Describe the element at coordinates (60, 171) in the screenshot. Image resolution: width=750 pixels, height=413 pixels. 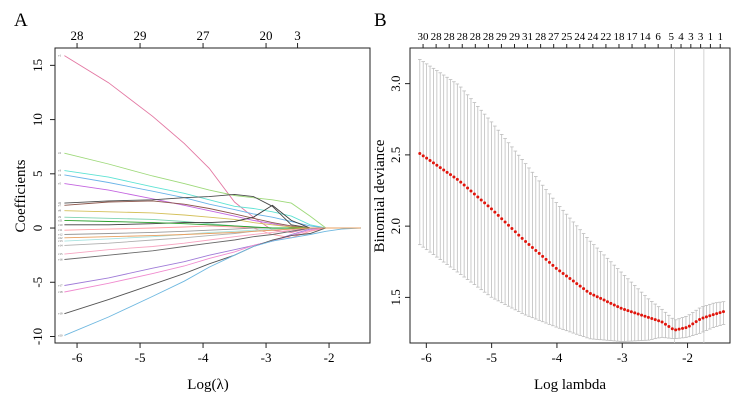
I see `coefficient-path-label: v3` at that location.